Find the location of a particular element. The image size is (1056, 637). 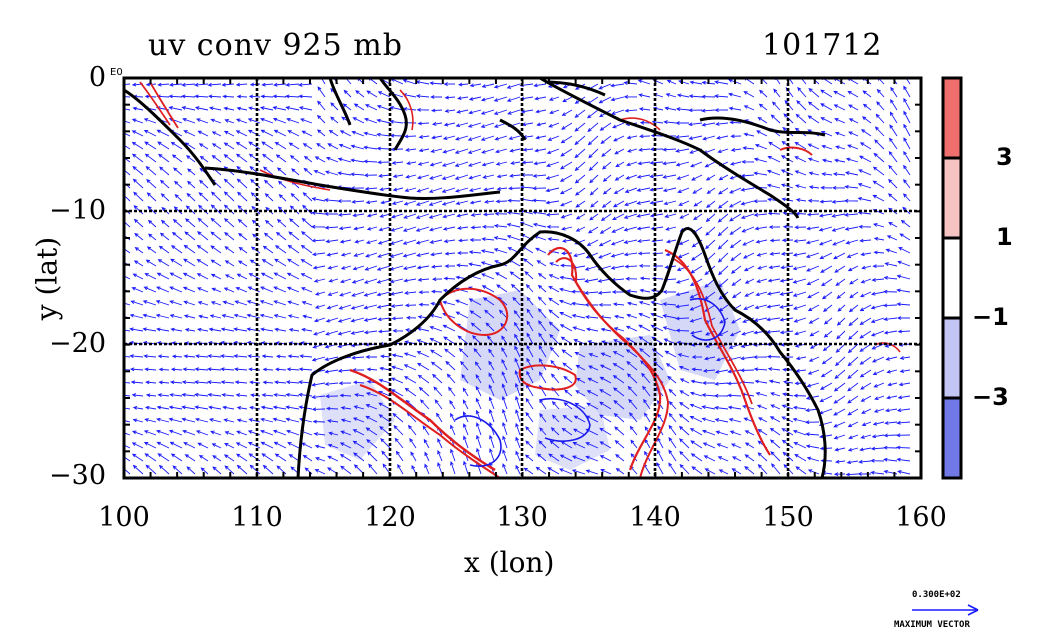

x-tick-label: 140 is located at coordinates (655, 517).